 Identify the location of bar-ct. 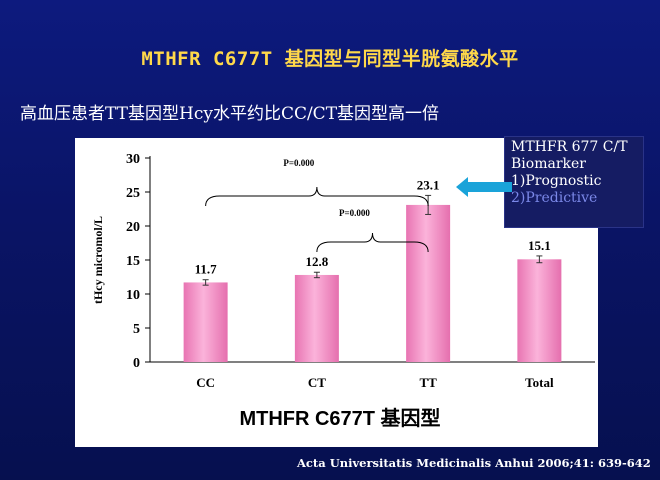
(316, 318).